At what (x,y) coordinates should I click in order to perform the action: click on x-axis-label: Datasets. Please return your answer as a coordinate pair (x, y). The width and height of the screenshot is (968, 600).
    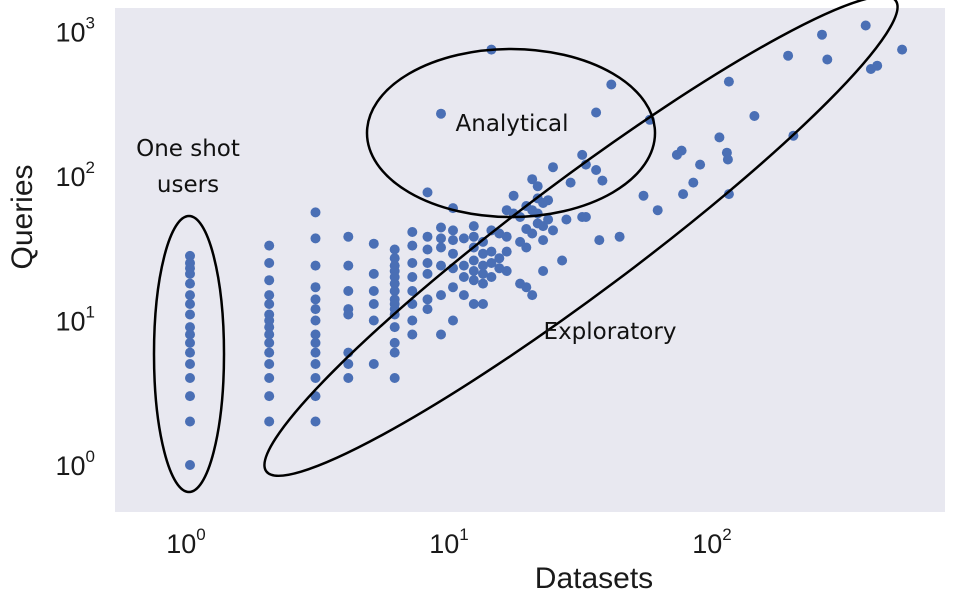
    Looking at the image, I should click on (594, 578).